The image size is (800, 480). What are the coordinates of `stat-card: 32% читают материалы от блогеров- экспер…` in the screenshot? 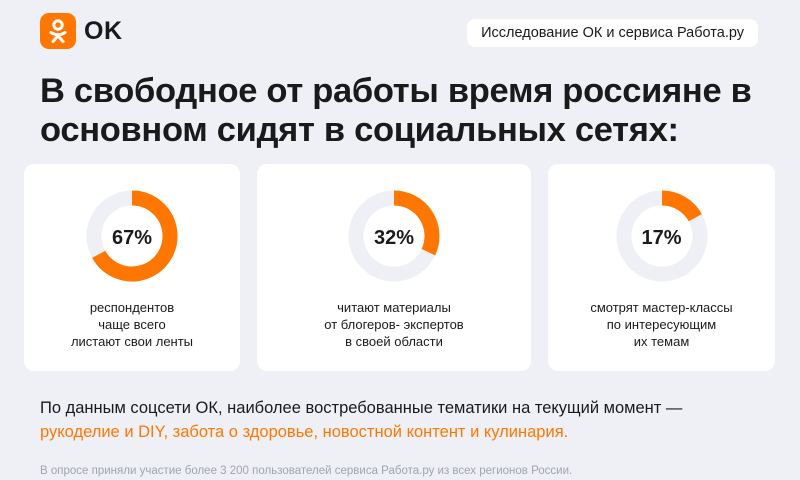 It's located at (394, 267).